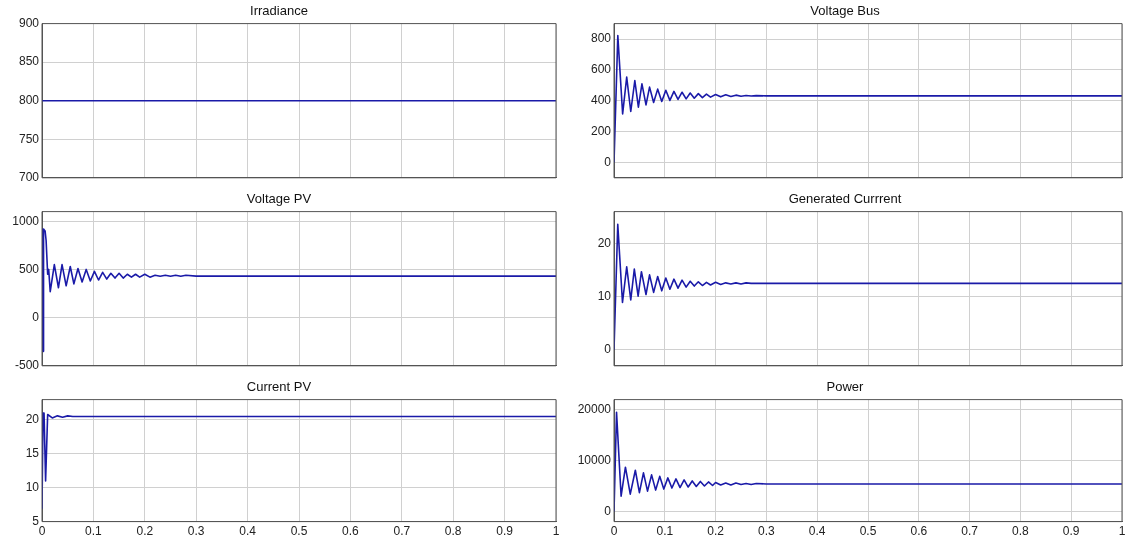  I want to click on y-tick-label: 700, so click(29, 177).